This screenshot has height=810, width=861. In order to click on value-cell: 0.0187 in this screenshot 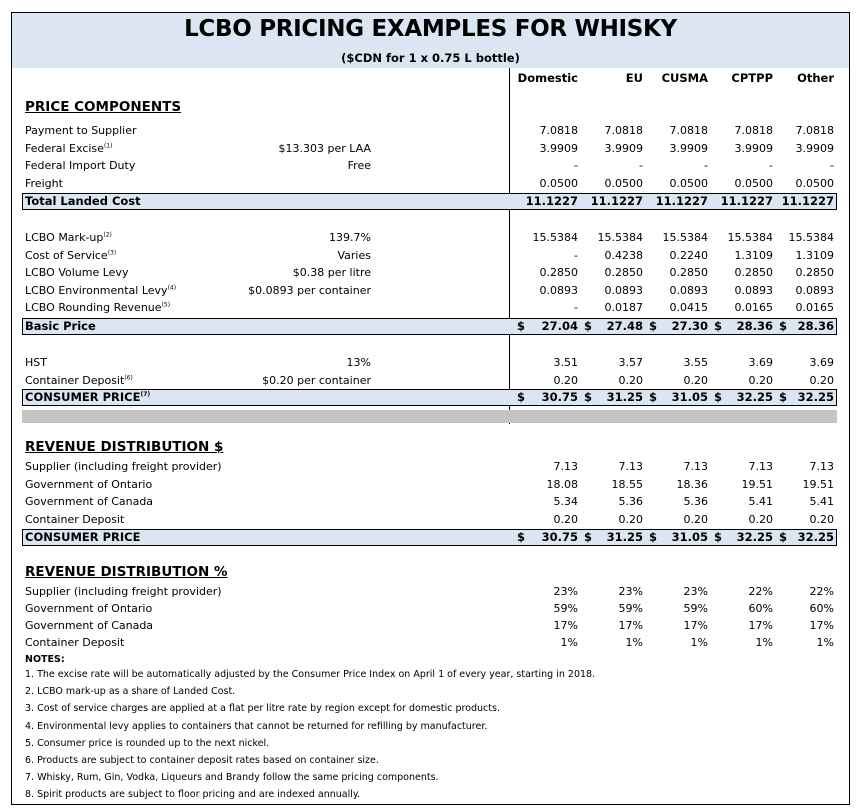, I will do `click(624, 307)`.